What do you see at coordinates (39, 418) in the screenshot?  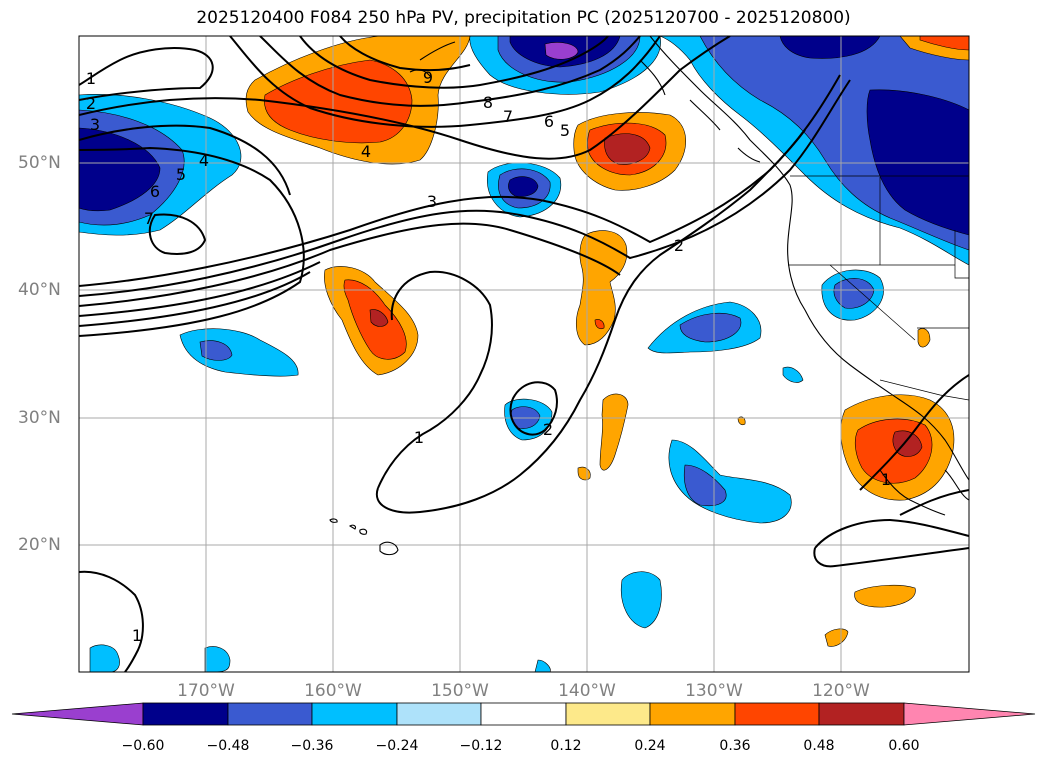 I see `lat-label-30n: 30°N` at bounding box center [39, 418].